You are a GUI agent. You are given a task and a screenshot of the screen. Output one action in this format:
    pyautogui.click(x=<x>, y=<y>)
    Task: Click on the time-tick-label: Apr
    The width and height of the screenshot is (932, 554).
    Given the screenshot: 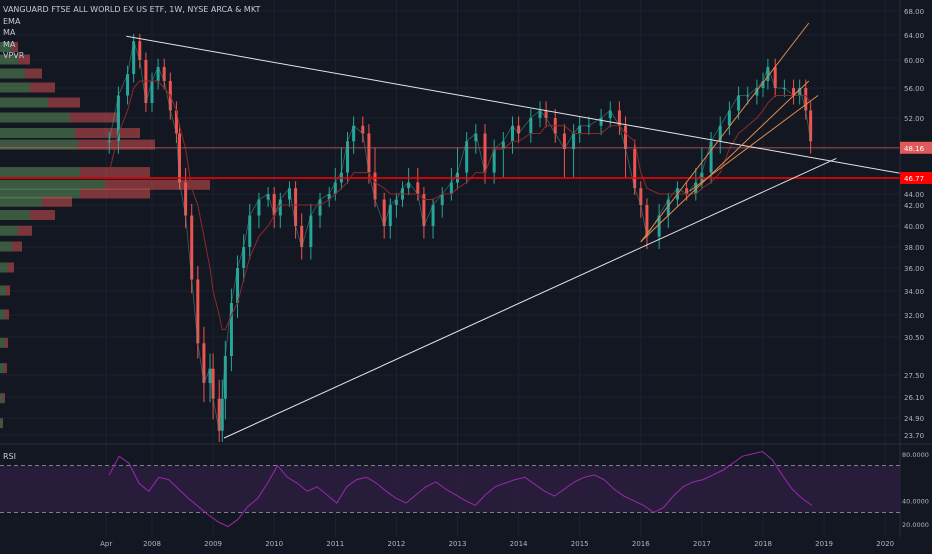 What is the action you would take?
    pyautogui.click(x=106, y=544)
    